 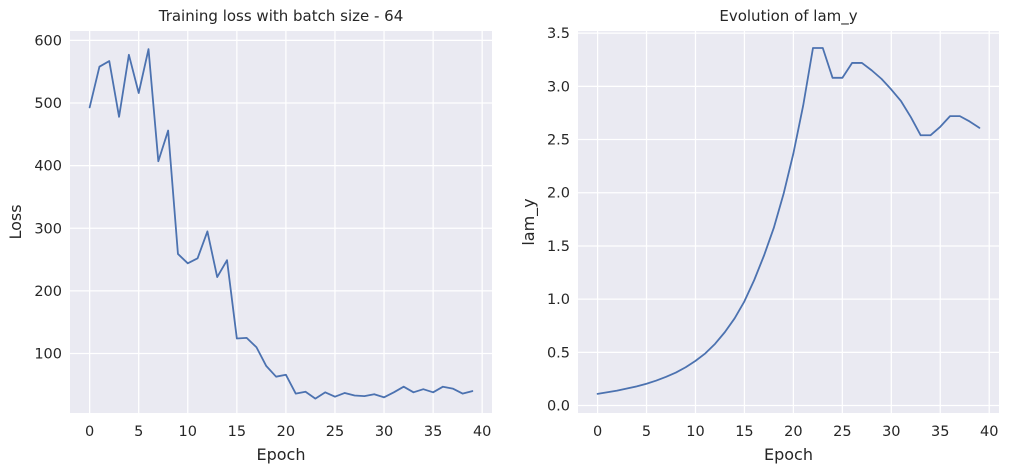 I want to click on lam-y-y-tick-label: 2.0, so click(x=558, y=194).